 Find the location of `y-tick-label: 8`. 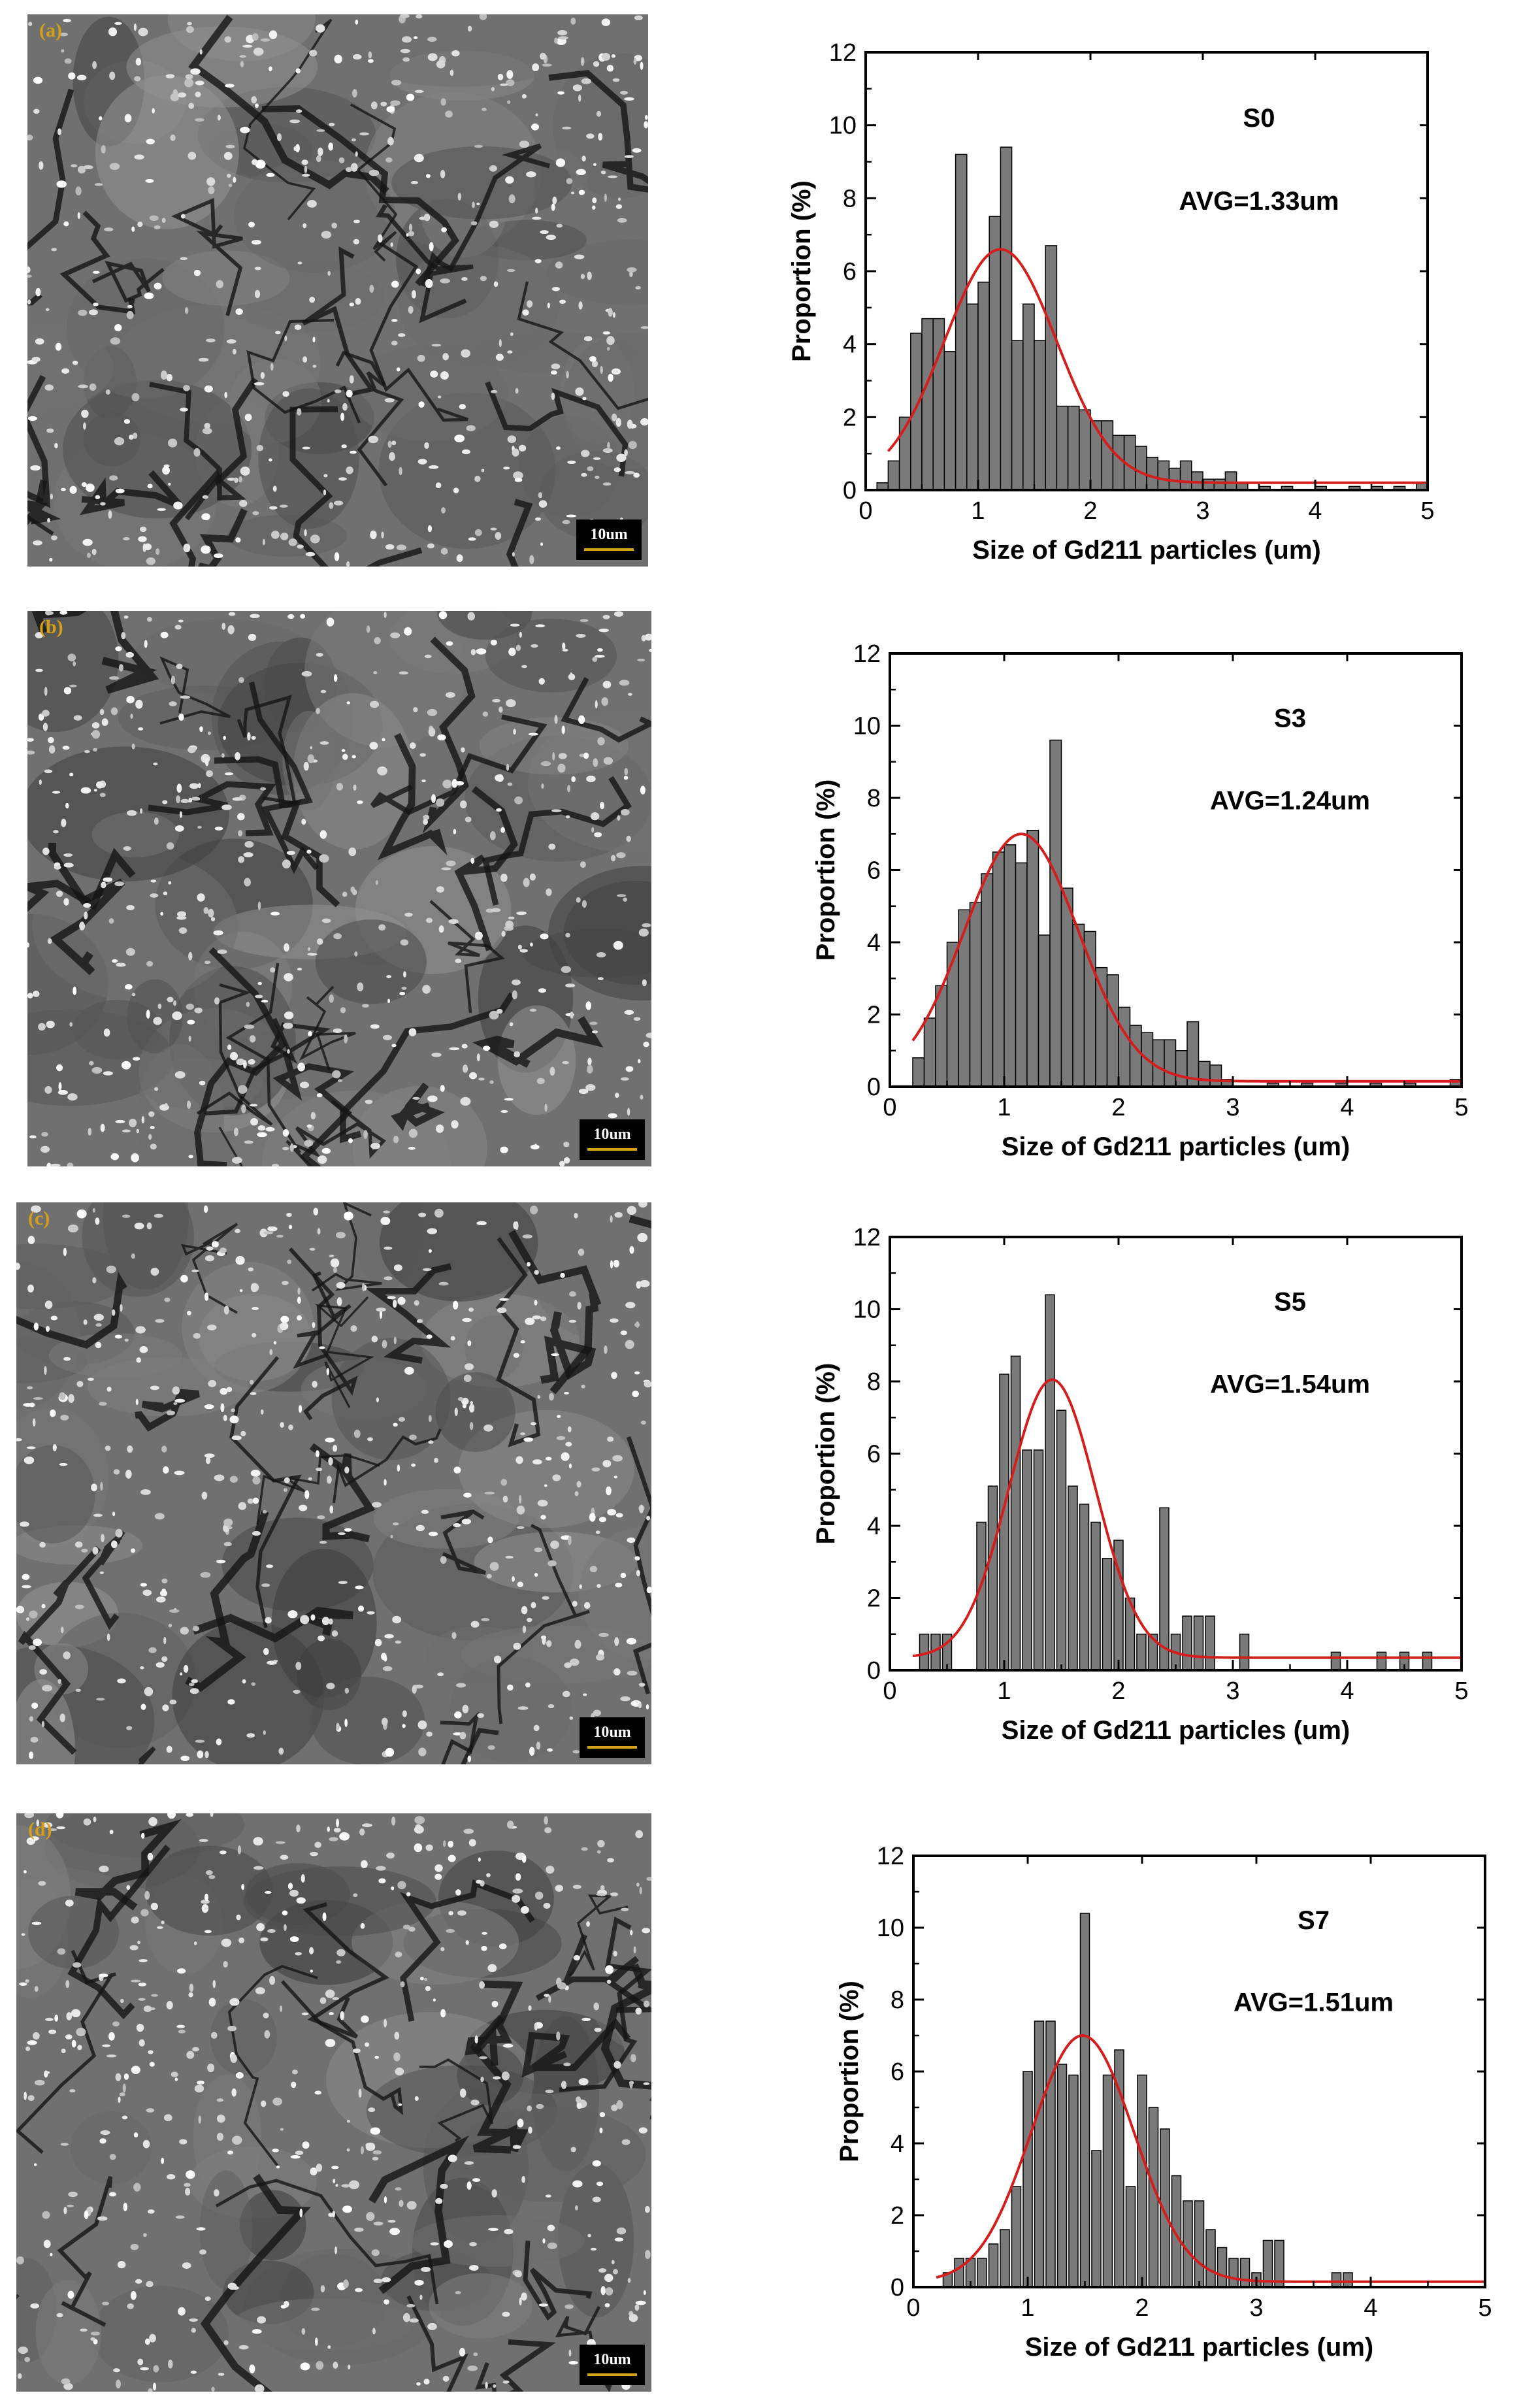

y-tick-label: 8 is located at coordinates (850, 199).